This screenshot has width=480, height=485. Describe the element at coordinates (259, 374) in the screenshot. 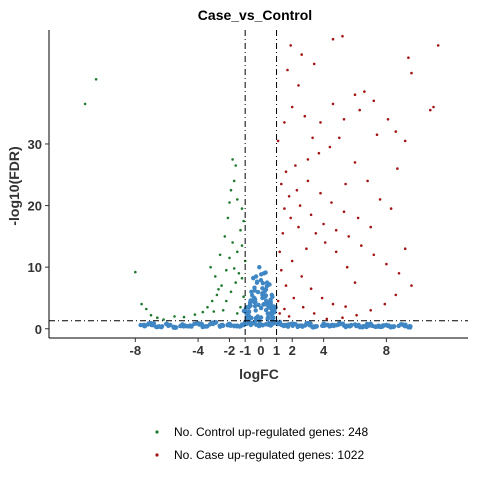

I see `x-axis-title: logFC` at that location.